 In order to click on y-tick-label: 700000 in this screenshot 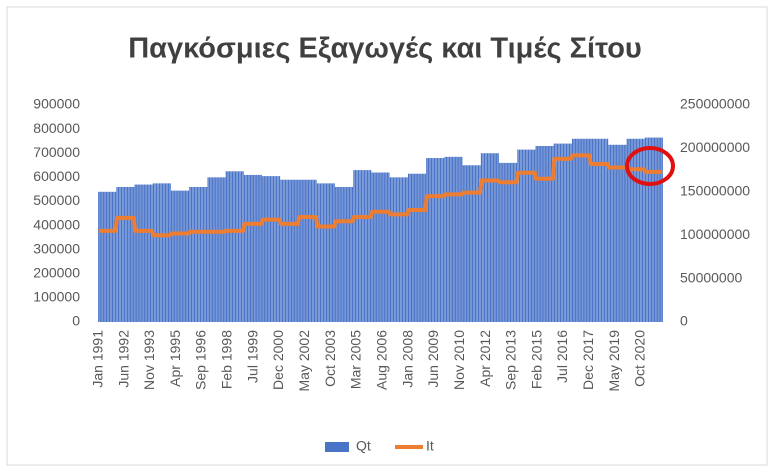, I will do `click(56, 152)`.